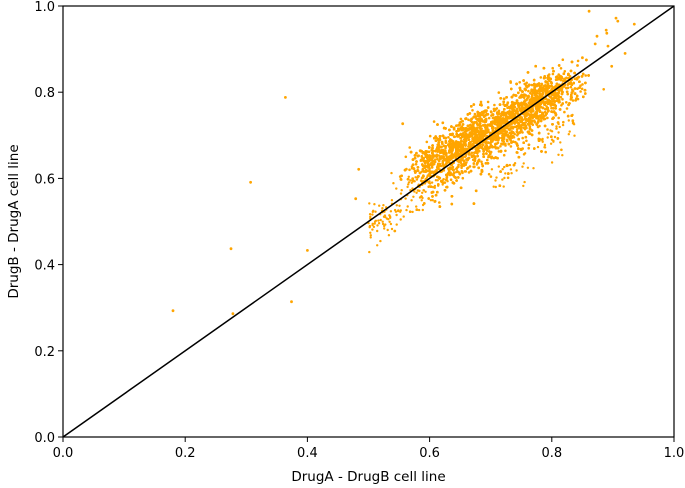 The height and width of the screenshot is (488, 685). Describe the element at coordinates (44, 352) in the screenshot. I see `y-tick-label: 0.2` at that location.